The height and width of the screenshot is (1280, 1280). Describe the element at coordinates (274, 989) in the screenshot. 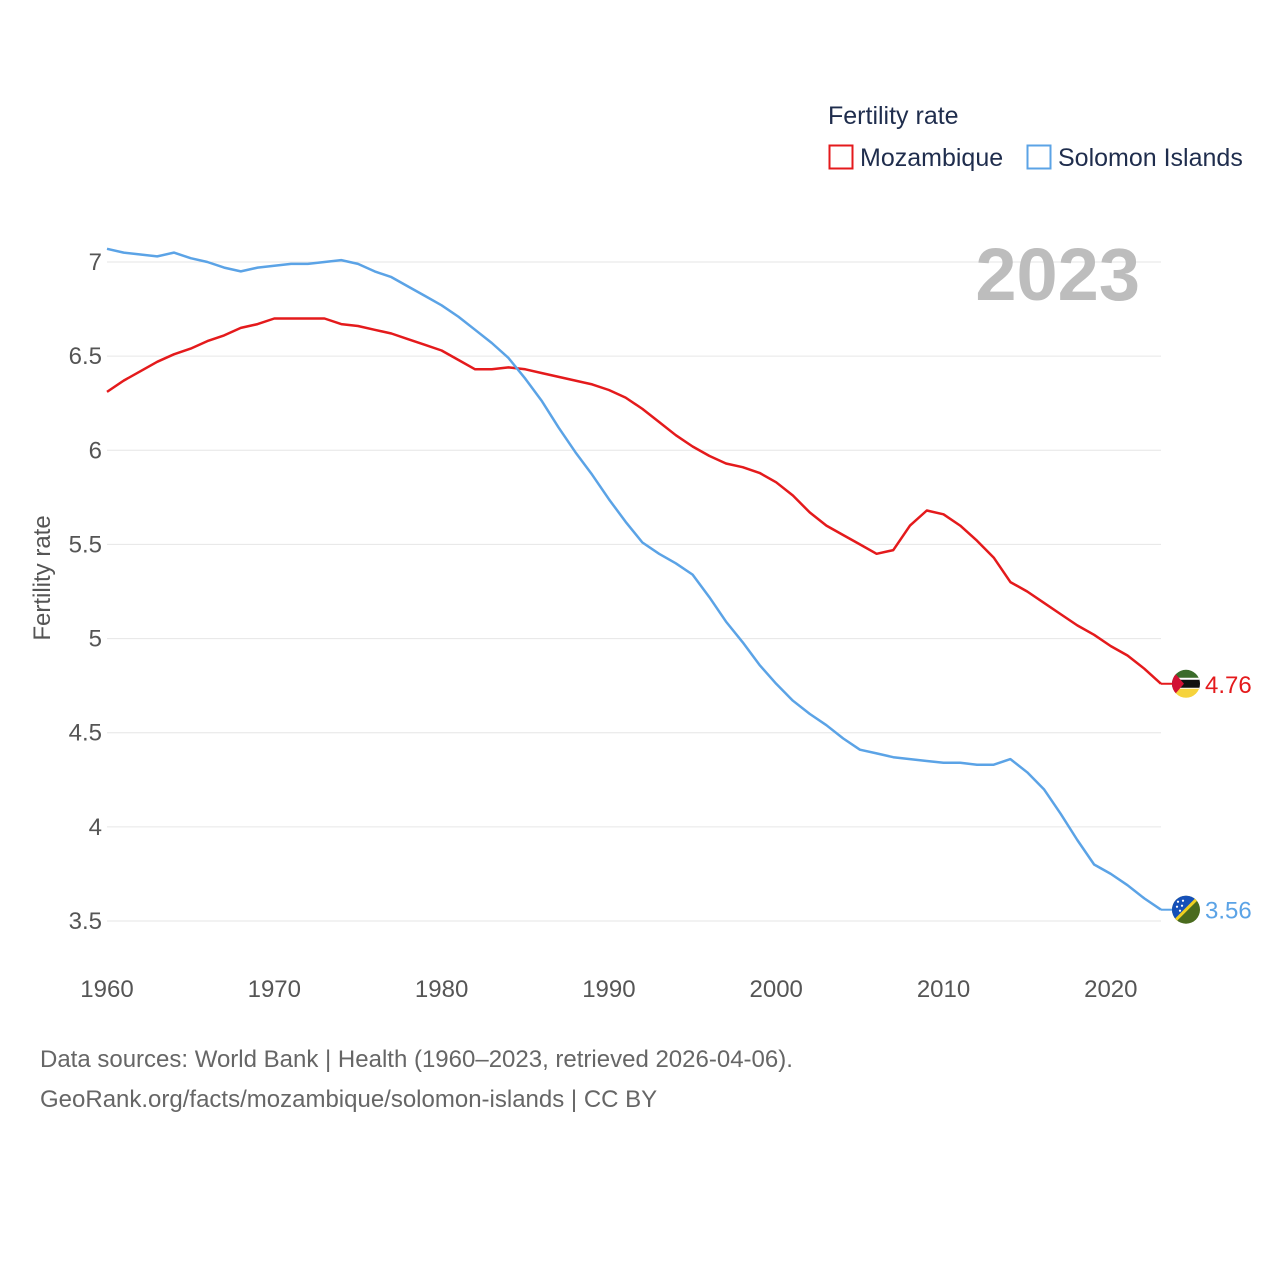

I see `x-tick-label: 1970` at that location.